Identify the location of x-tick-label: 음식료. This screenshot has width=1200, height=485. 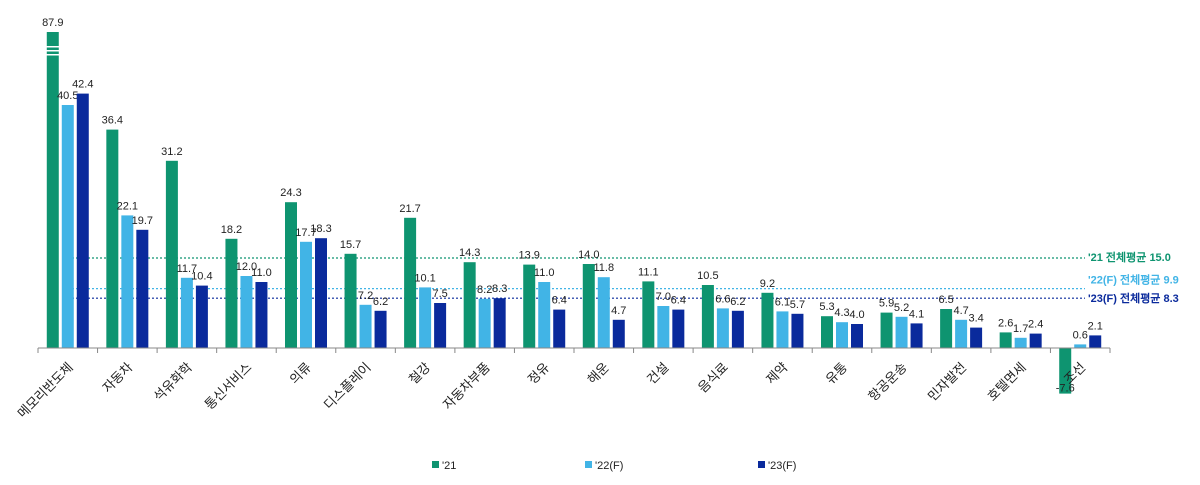
(713, 377).